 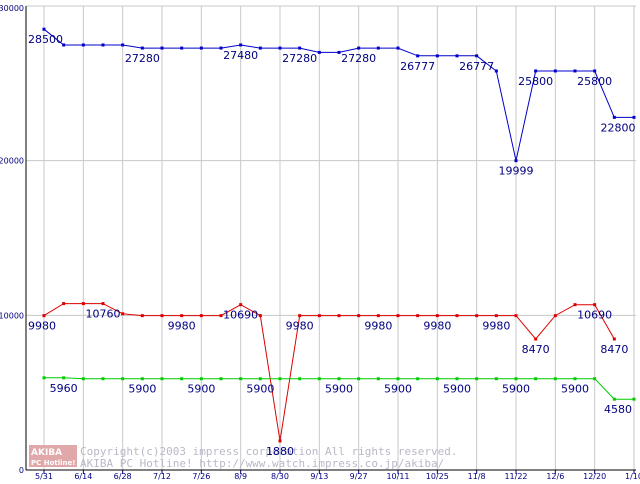 What do you see at coordinates (319, 476) in the screenshot?
I see `x-tick-label: 9/13` at bounding box center [319, 476].